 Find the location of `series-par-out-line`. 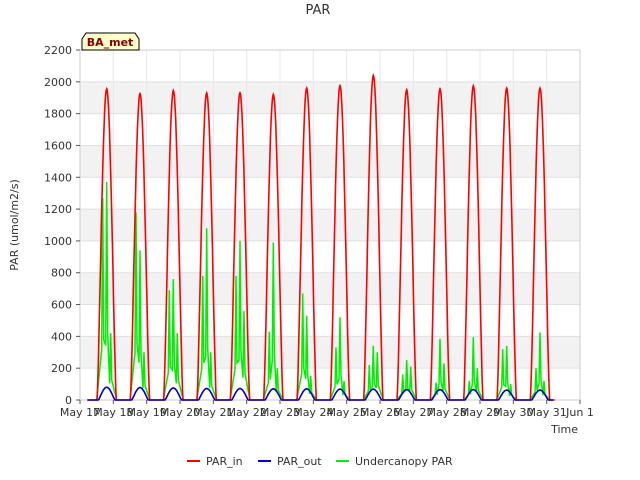

series-par-out-line is located at coordinates (321, 393).